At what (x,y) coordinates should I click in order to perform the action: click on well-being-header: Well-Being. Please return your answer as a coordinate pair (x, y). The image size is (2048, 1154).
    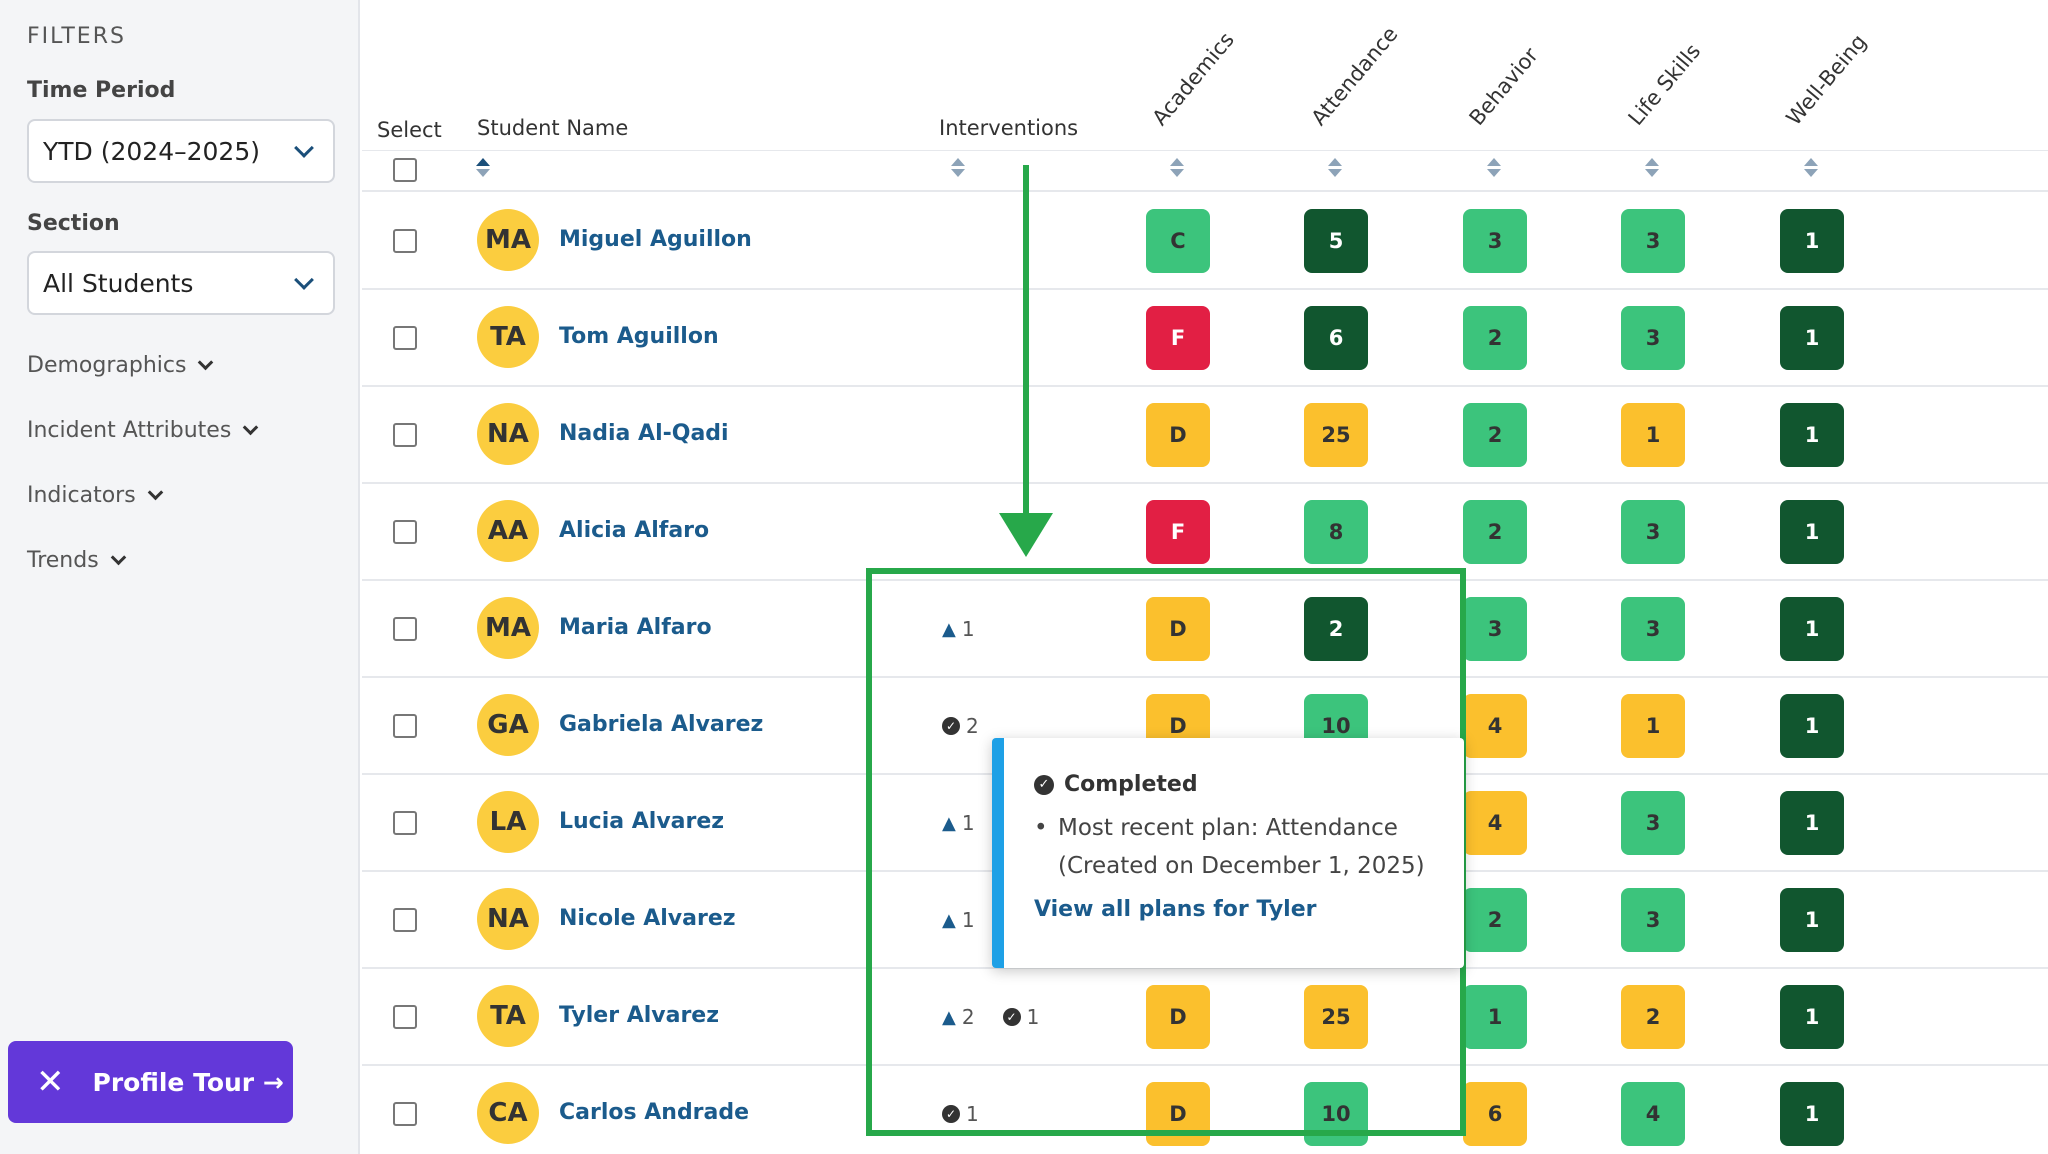
    Looking at the image, I should click on (1826, 79).